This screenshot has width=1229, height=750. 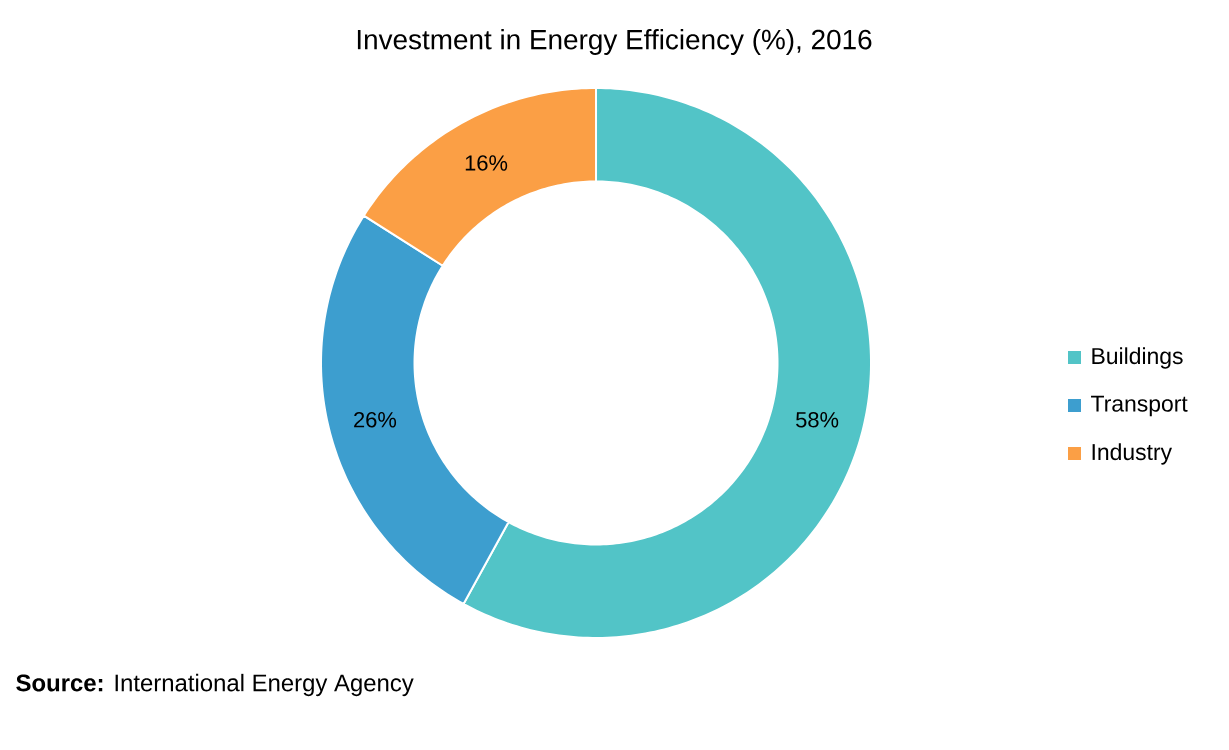 I want to click on legend-label: Transport, so click(x=1139, y=406).